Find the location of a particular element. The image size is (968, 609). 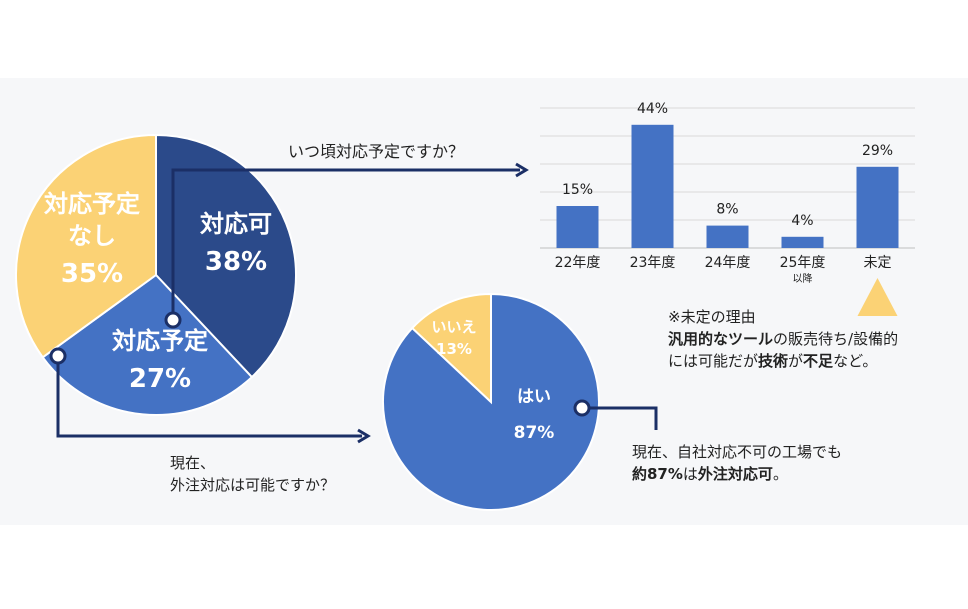

bar-value-1: 44% is located at coordinates (652, 109).